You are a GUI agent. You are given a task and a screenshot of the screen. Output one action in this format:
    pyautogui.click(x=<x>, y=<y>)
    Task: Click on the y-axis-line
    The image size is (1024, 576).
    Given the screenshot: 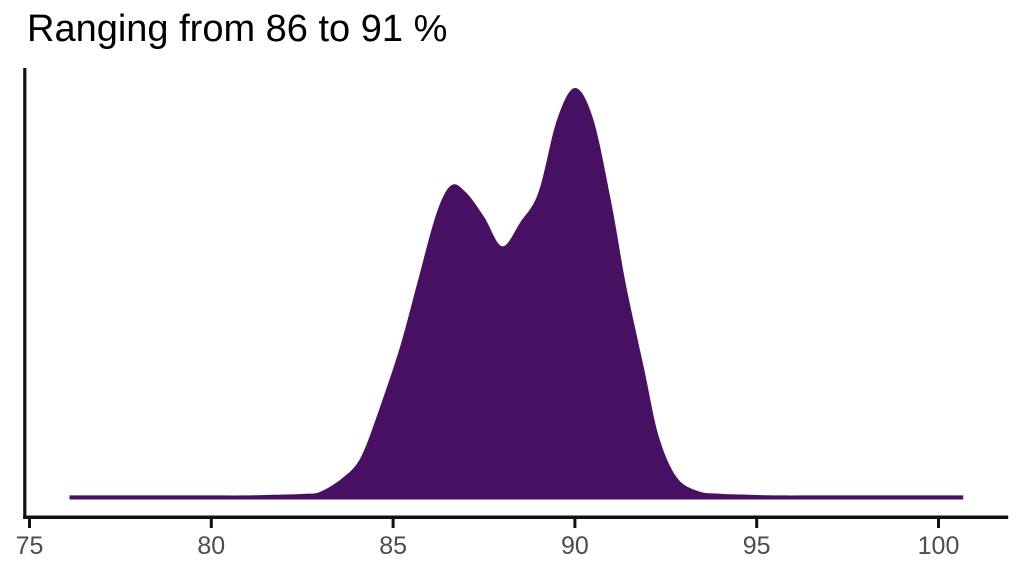 What is the action you would take?
    pyautogui.click(x=25, y=293)
    